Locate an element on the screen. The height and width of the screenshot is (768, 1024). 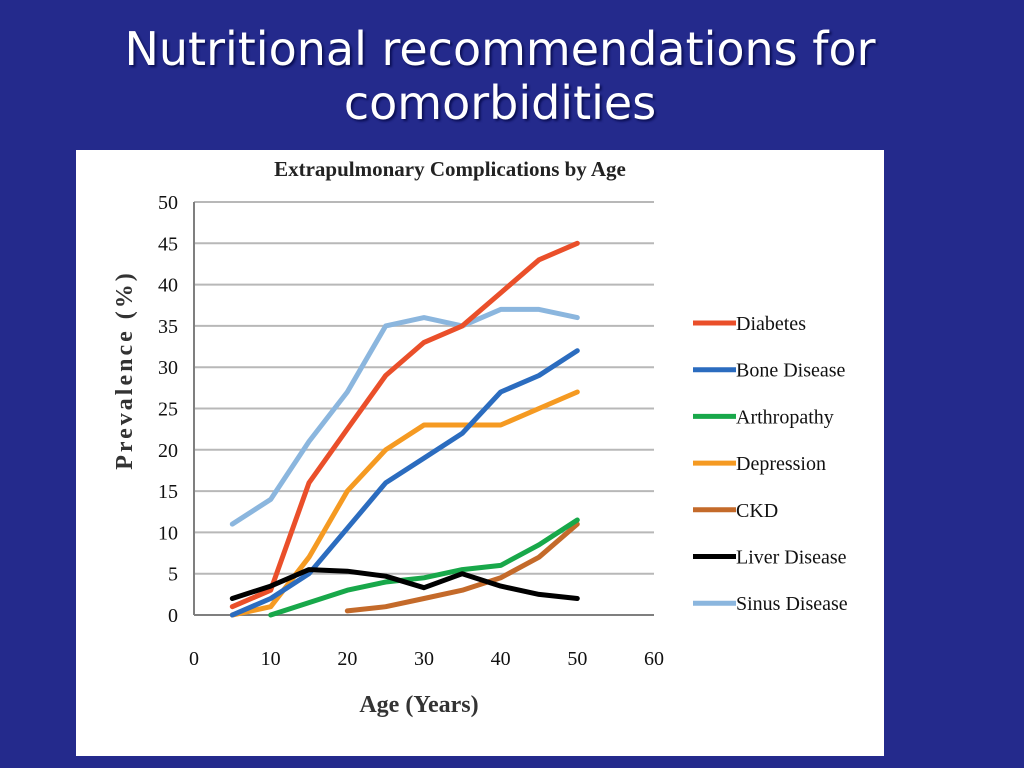
series-line-ckd is located at coordinates (462, 567).